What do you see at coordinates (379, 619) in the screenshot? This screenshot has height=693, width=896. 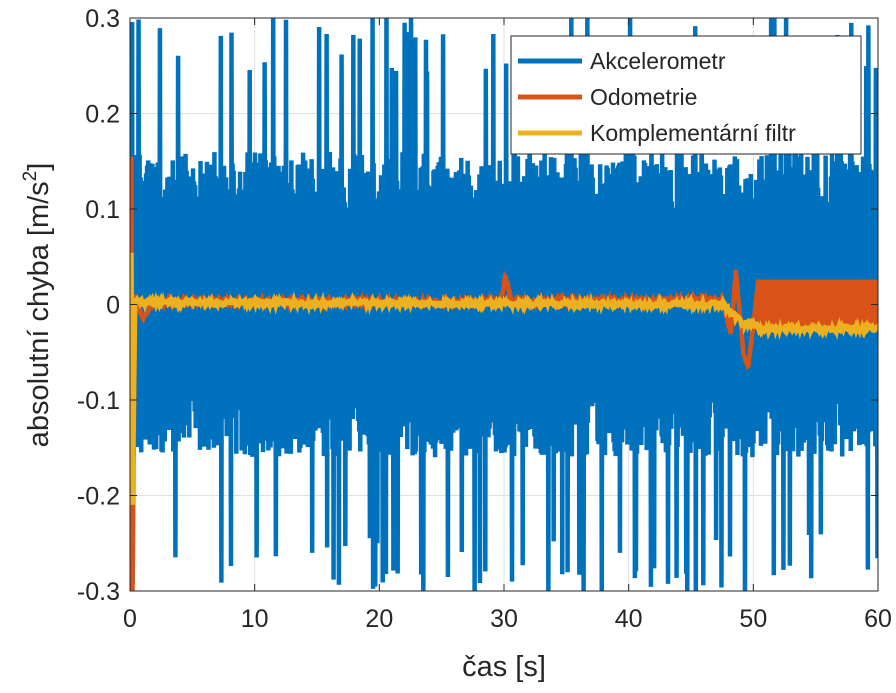 I see `x-tick-label: 20` at bounding box center [379, 619].